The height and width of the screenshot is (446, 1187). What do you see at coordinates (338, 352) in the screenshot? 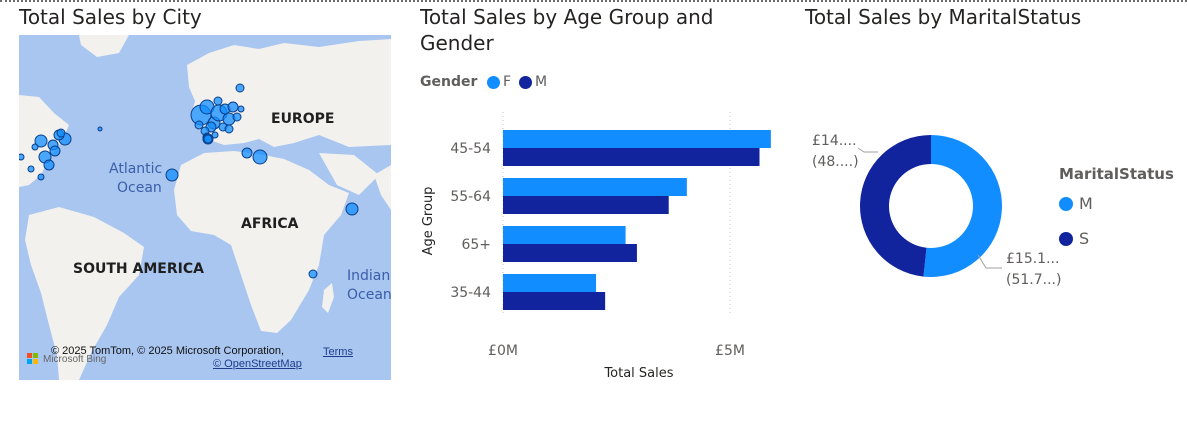
I see `map-terms-link: Terms` at bounding box center [338, 352].